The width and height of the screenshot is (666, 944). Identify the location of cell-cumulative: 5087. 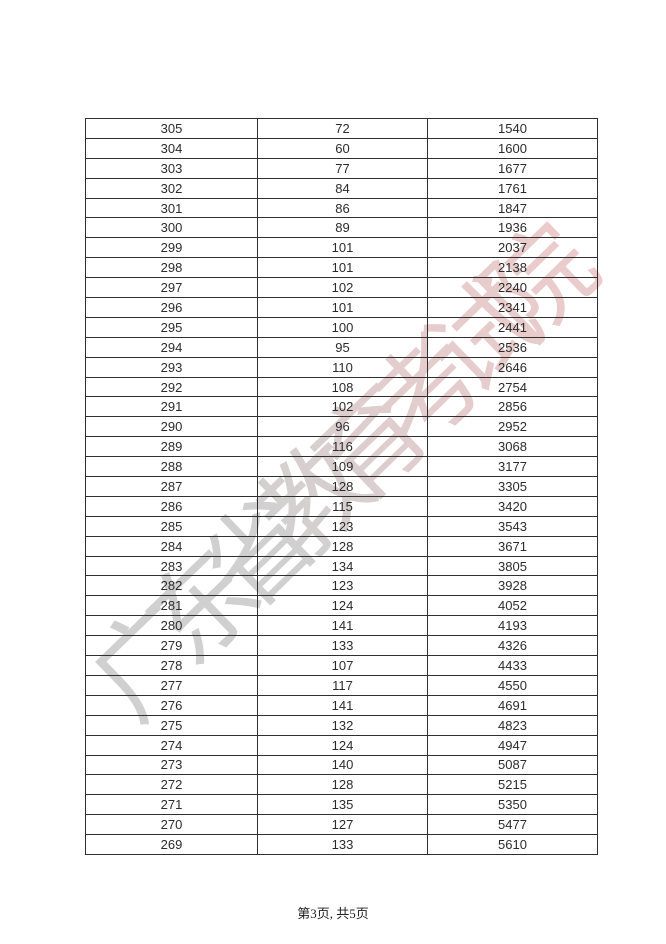
(512, 765).